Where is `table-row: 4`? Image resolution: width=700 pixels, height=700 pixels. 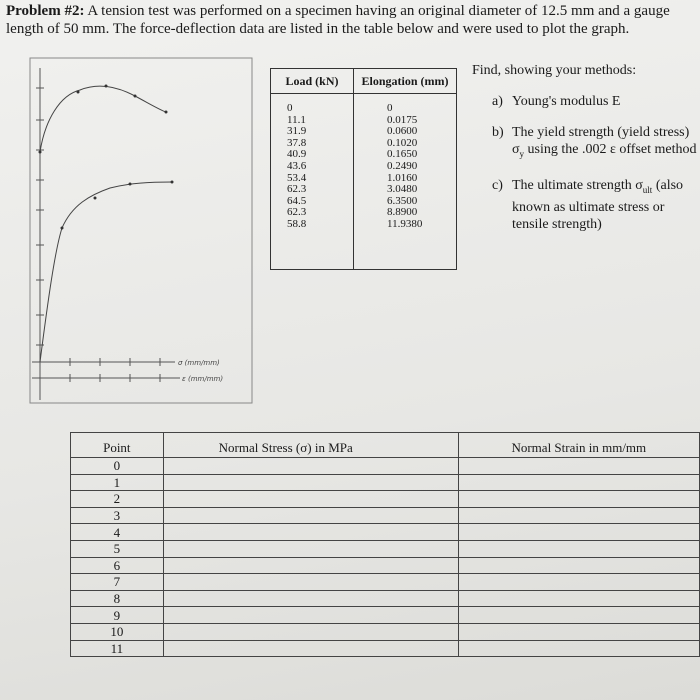 table-row: 4 is located at coordinates (385, 532).